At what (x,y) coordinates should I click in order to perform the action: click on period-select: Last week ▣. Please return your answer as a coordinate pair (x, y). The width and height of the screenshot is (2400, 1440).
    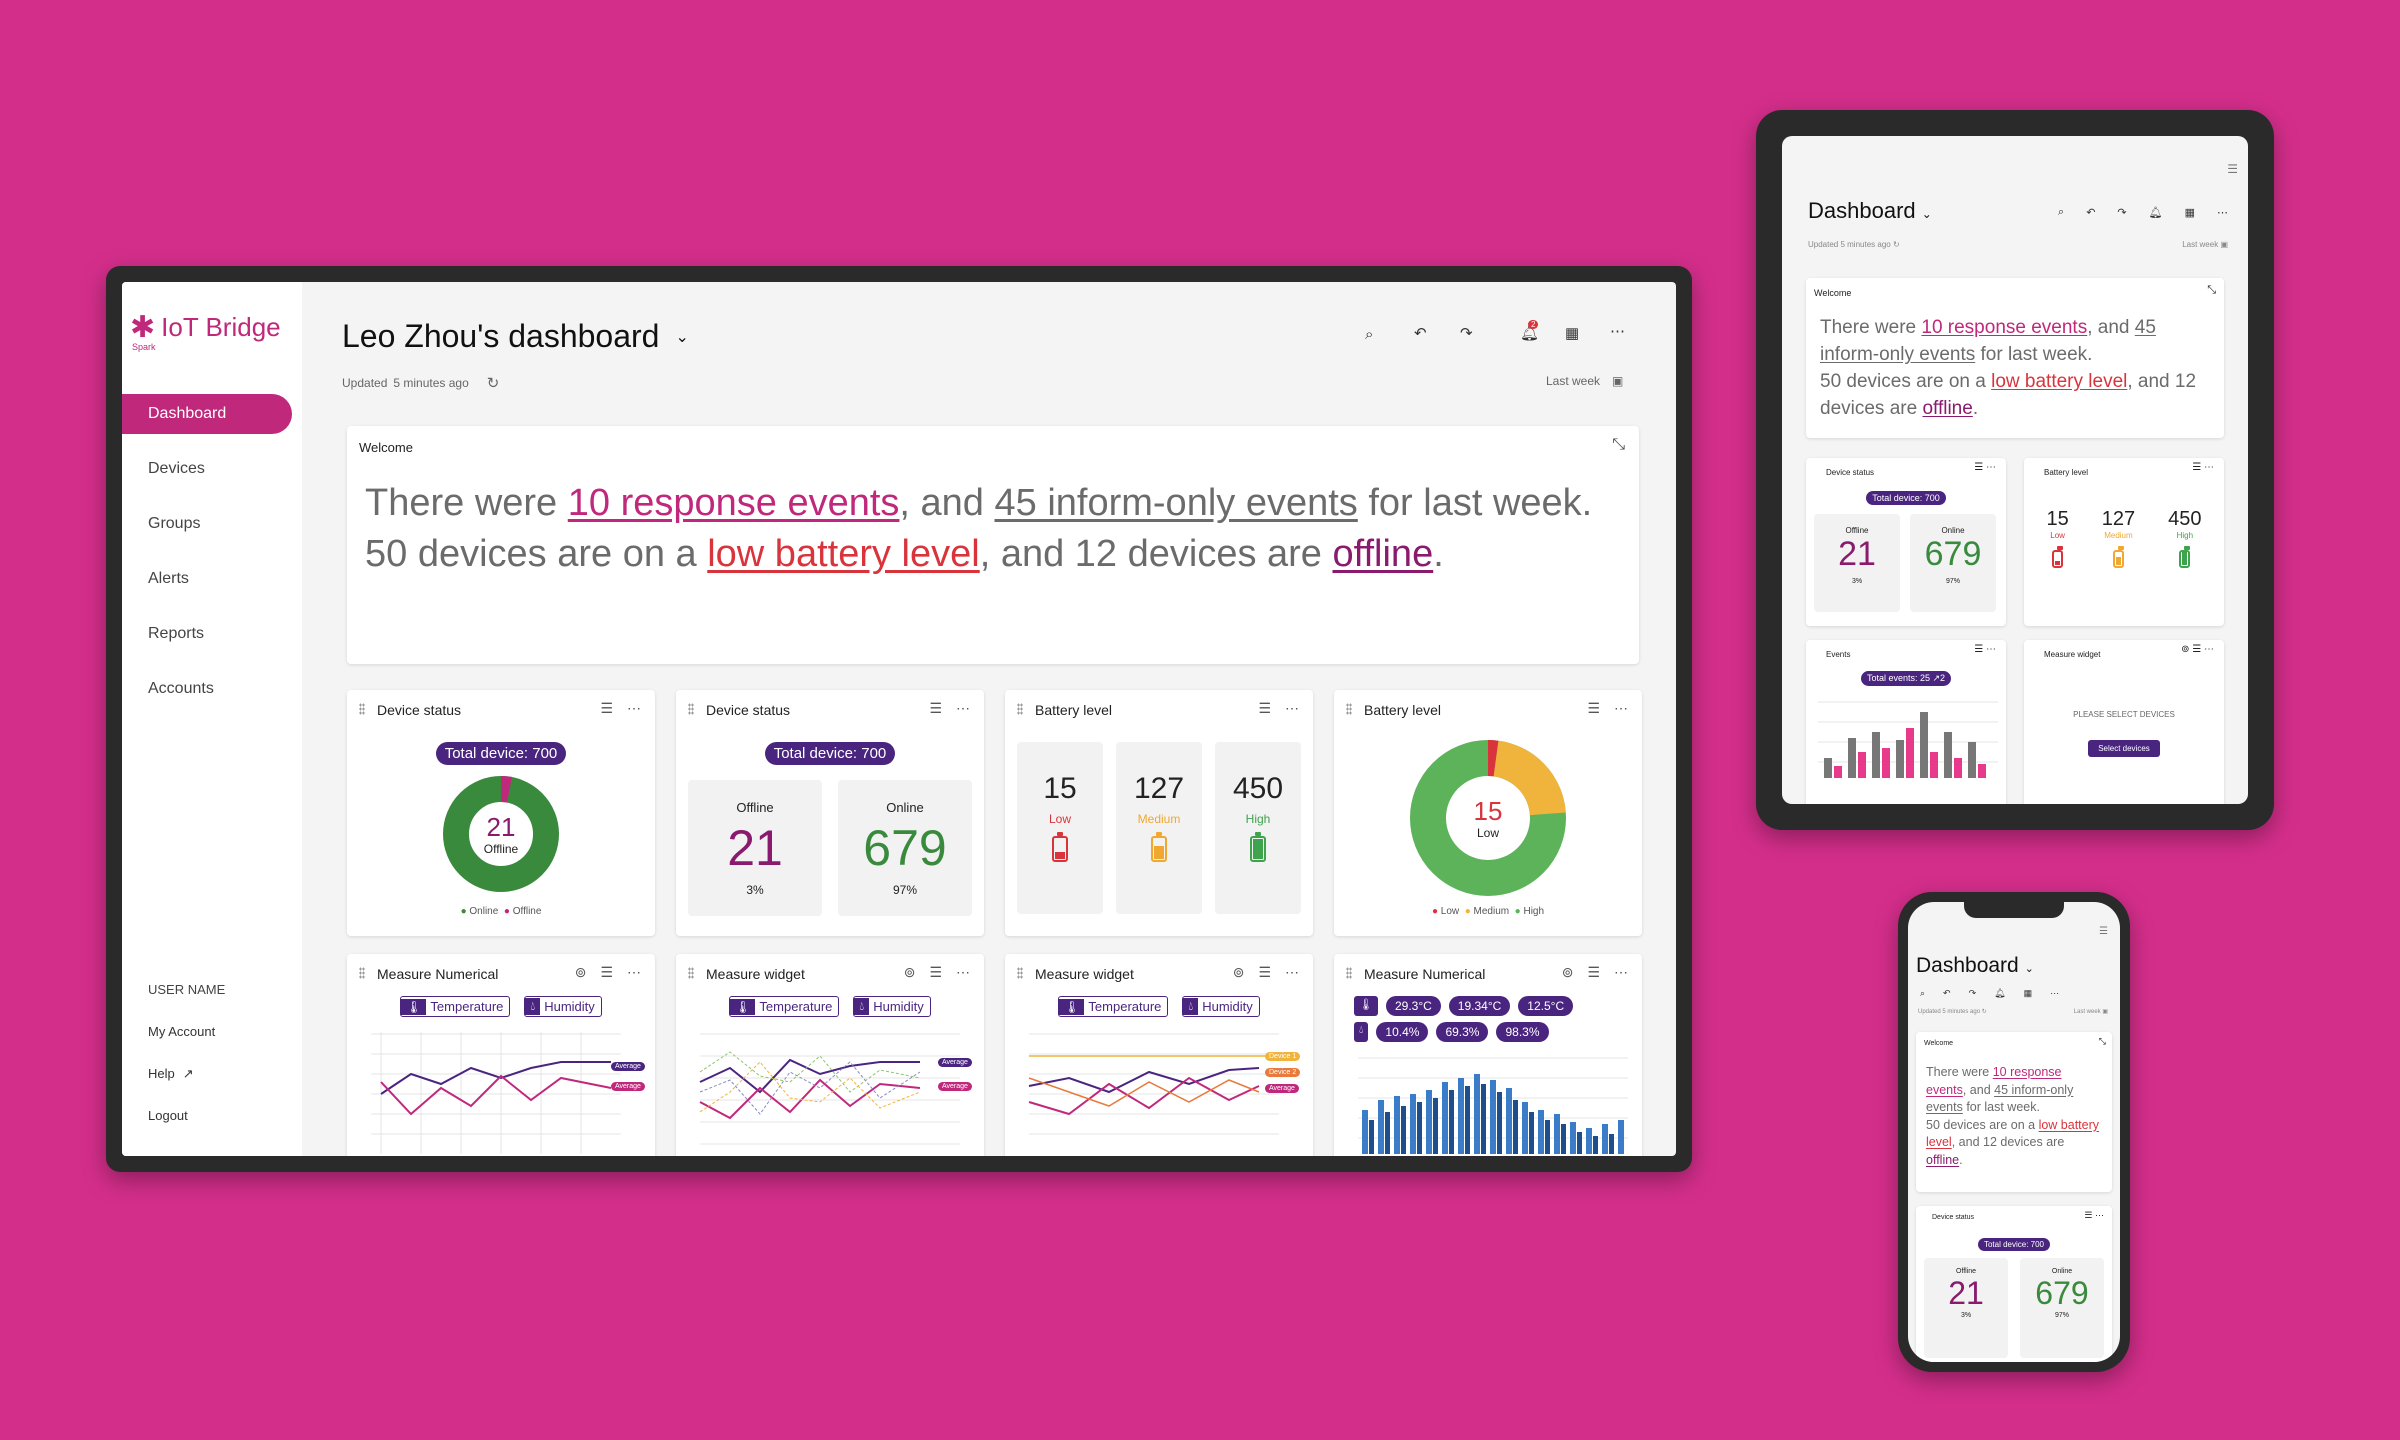
    Looking at the image, I should click on (1584, 381).